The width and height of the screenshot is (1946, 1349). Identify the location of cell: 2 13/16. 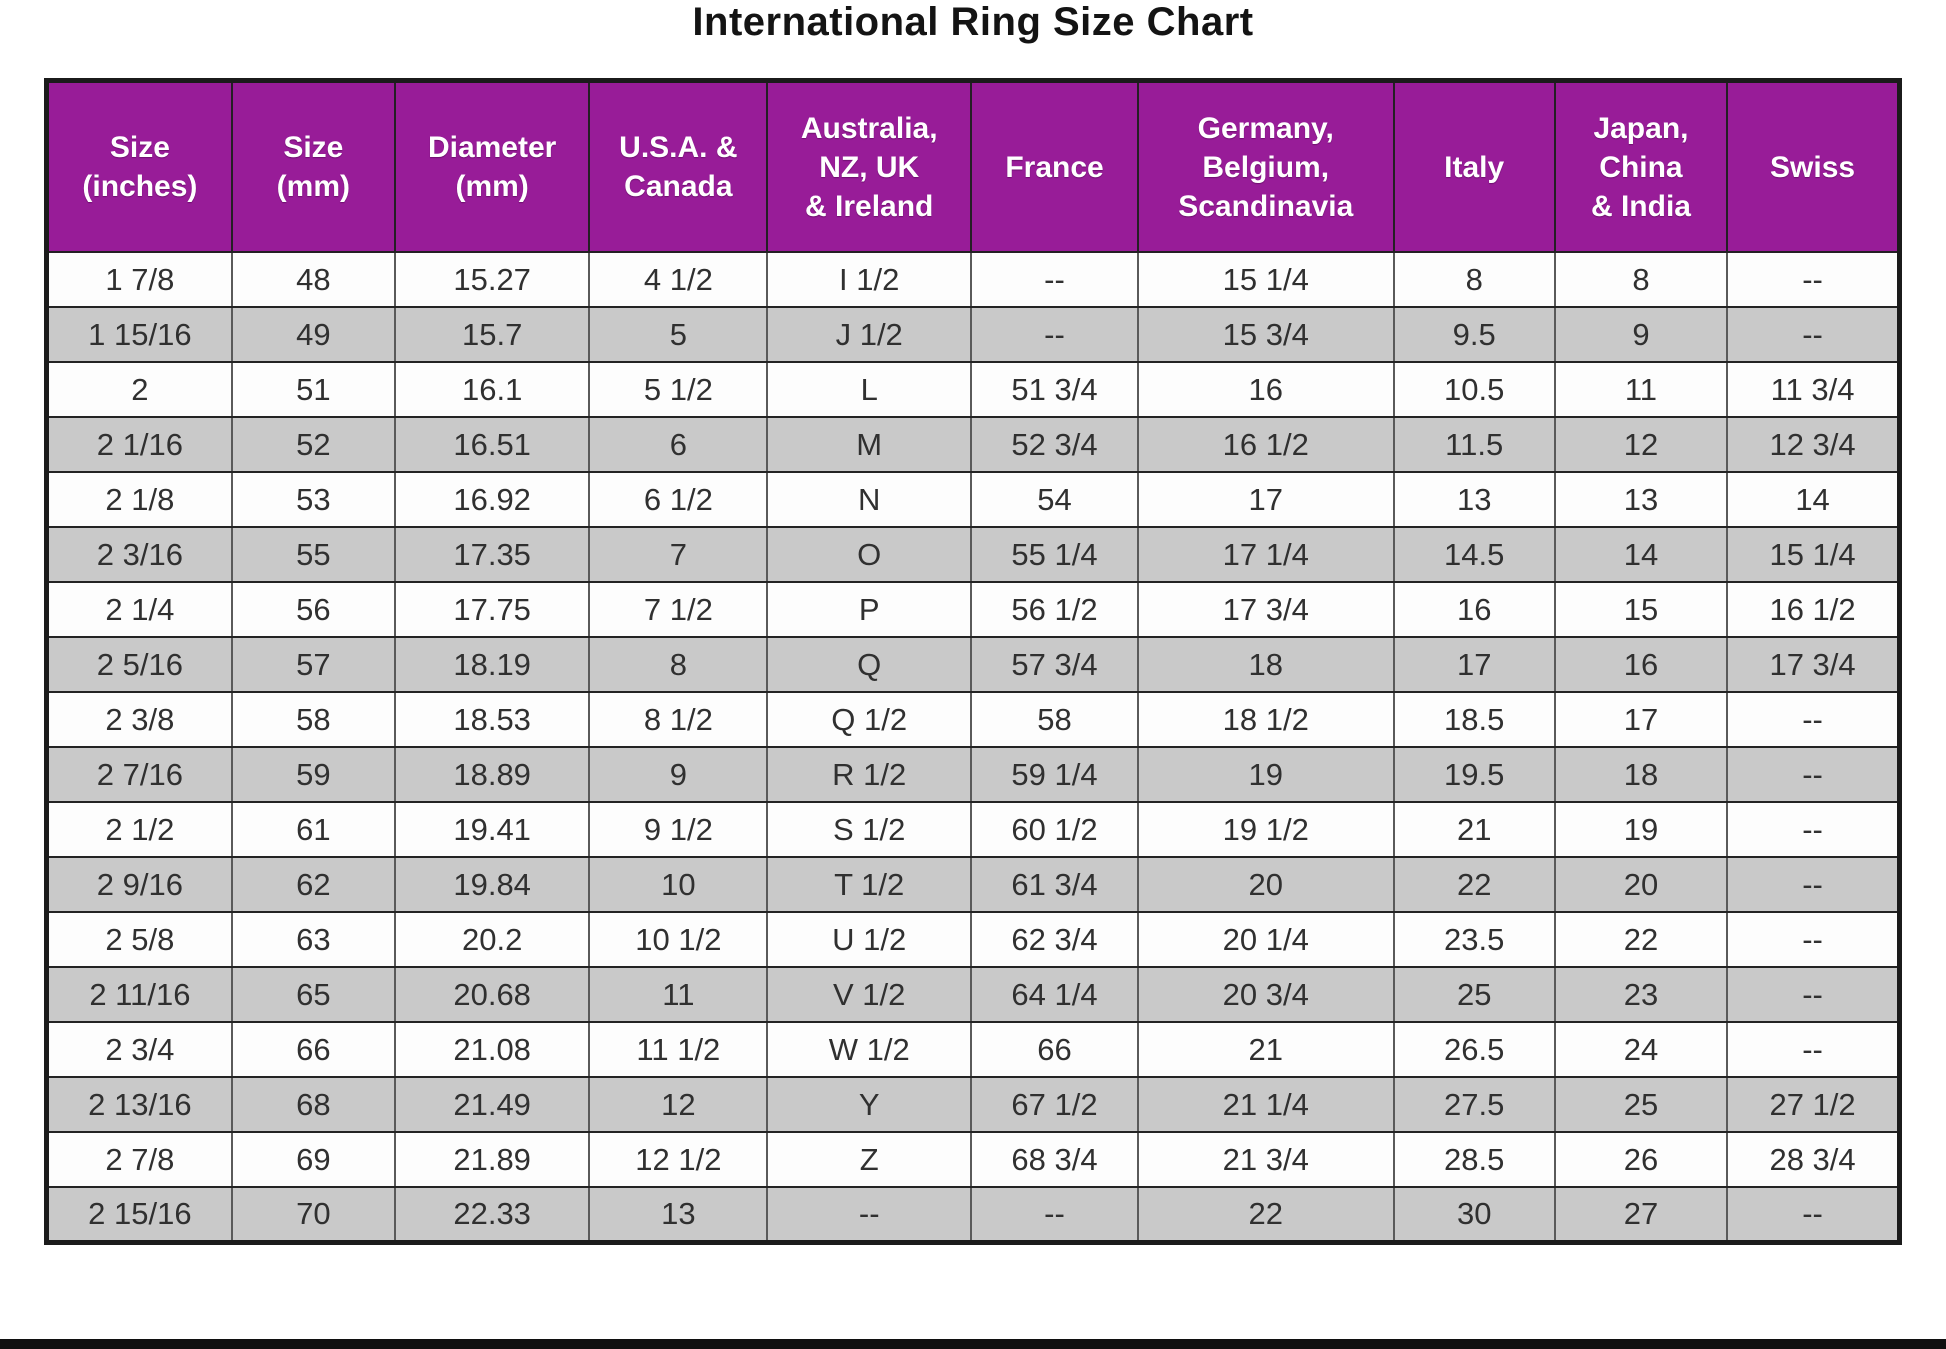
(139, 1104).